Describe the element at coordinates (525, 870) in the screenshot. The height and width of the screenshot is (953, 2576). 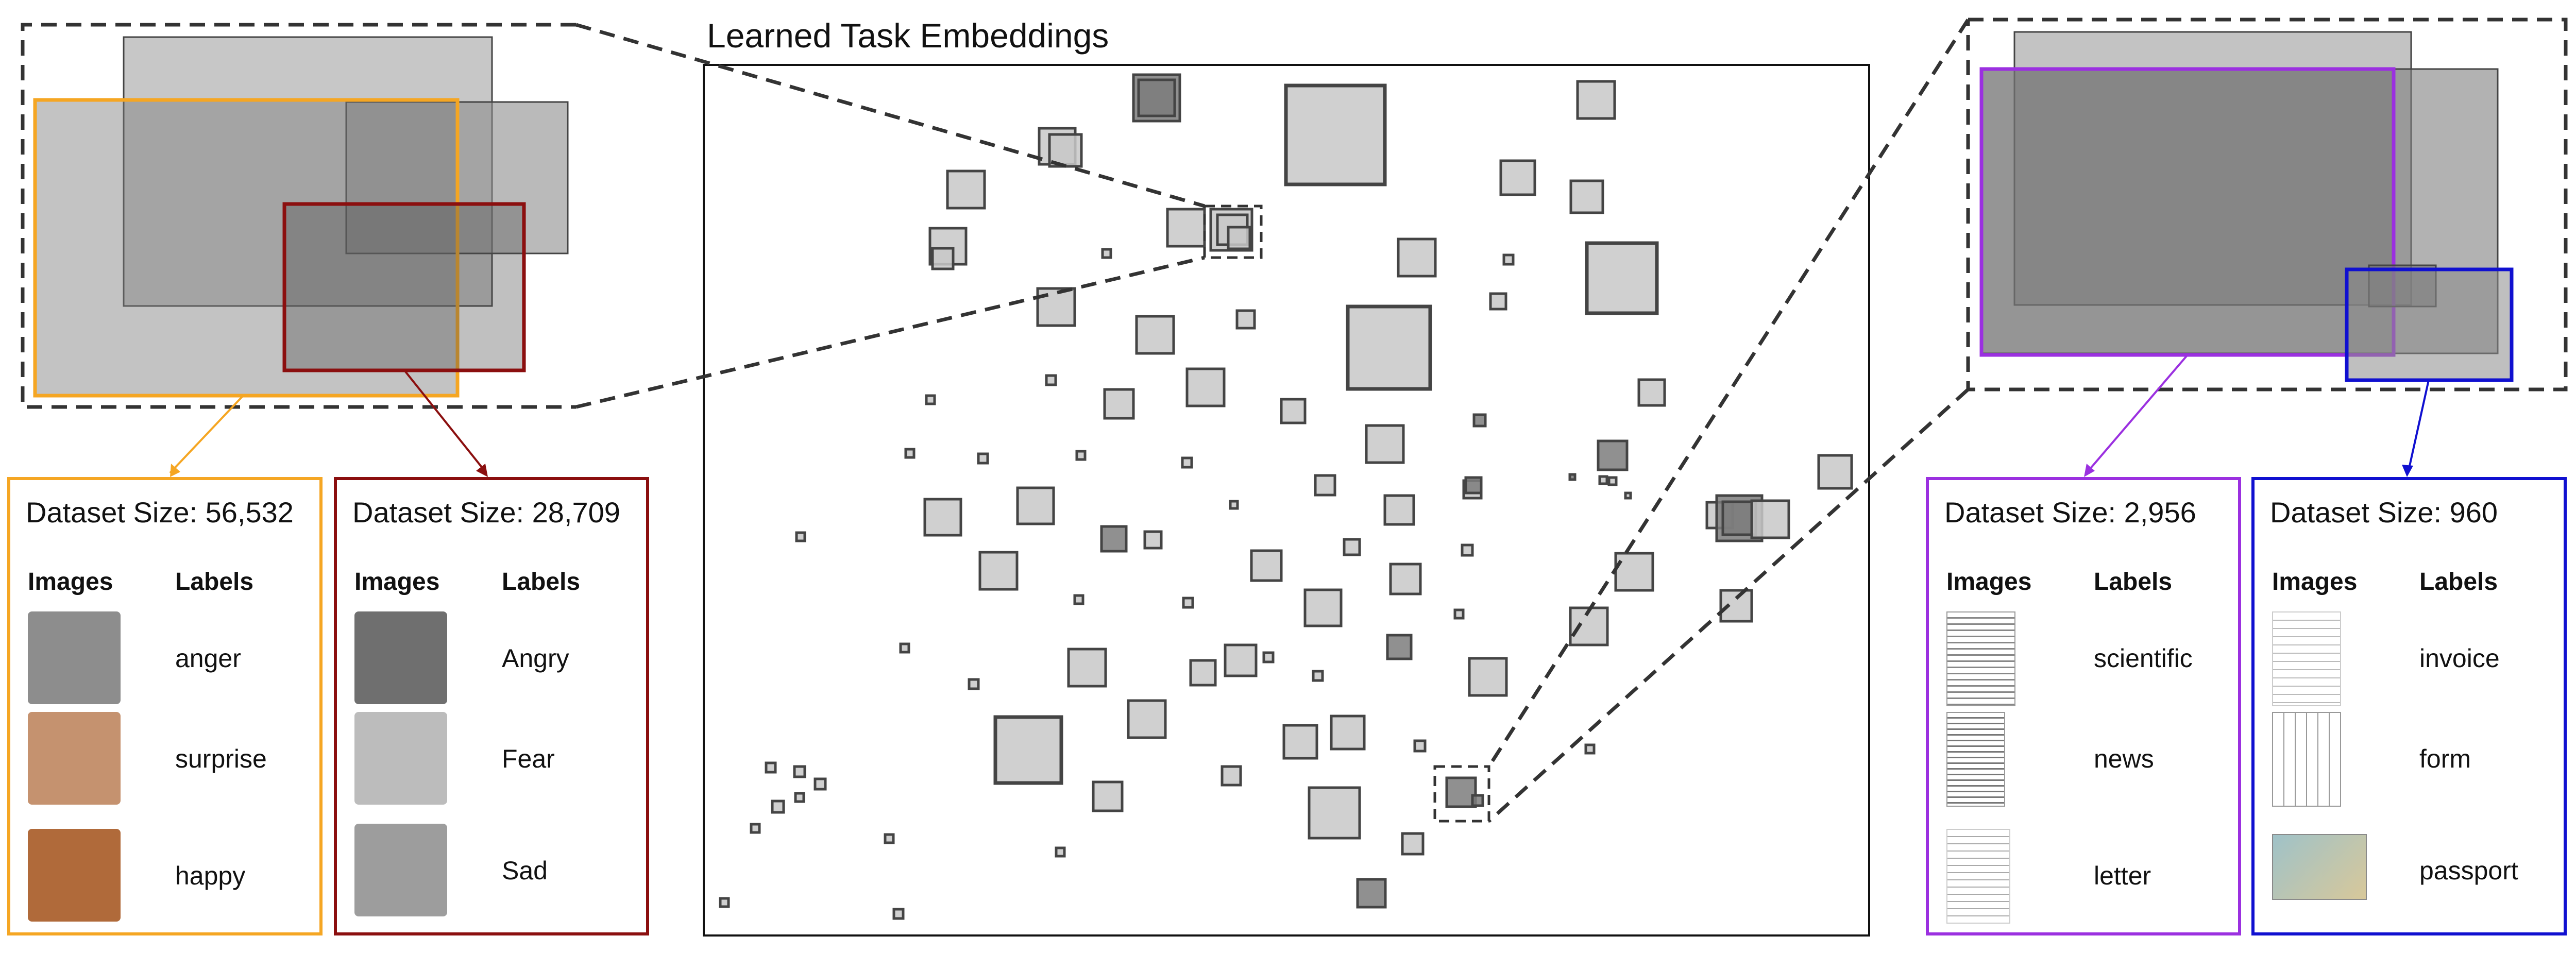
I see `class-label: Sad` at that location.